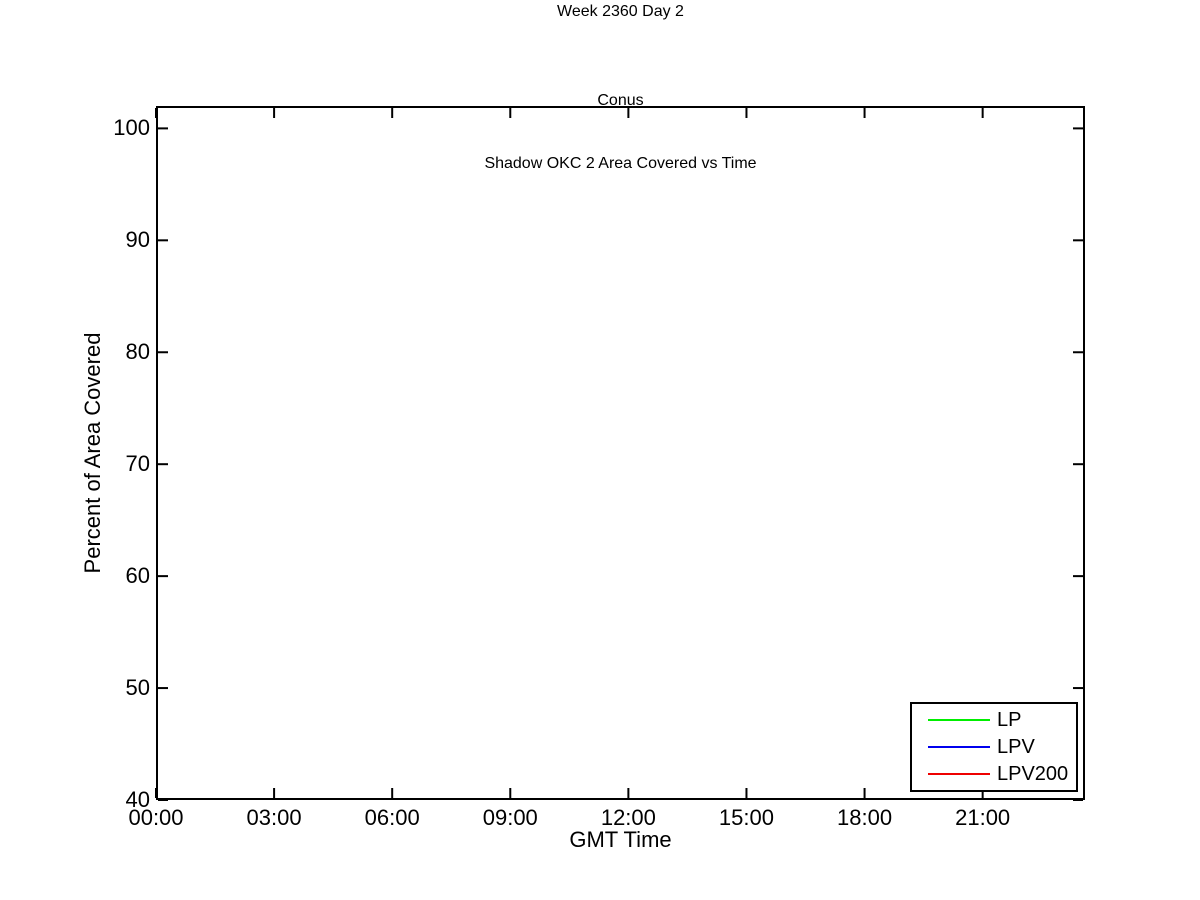 Image resolution: width=1200 pixels, height=900 pixels. What do you see at coordinates (510, 817) in the screenshot?
I see `x-tick-label: 09:00` at bounding box center [510, 817].